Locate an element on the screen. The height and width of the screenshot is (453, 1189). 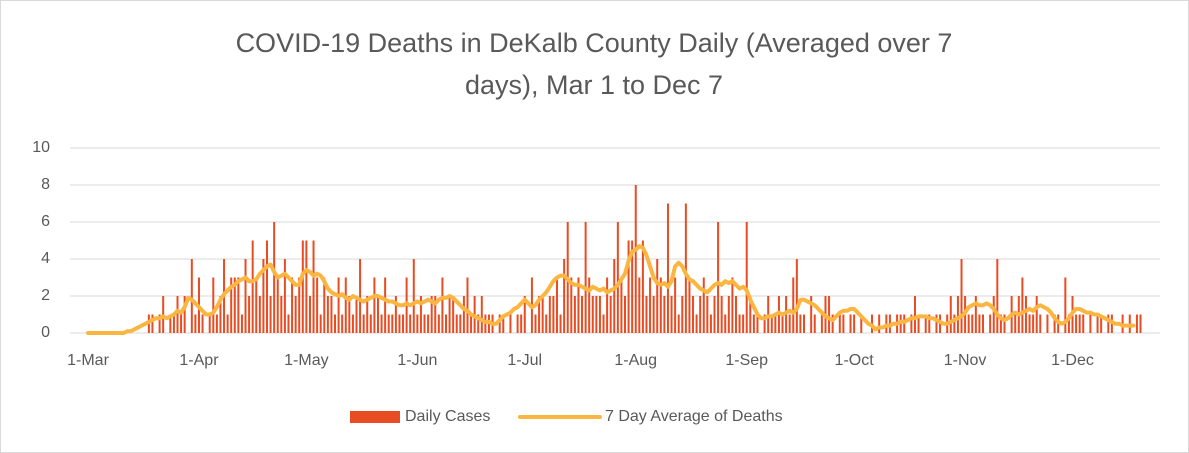
y-tick-label: 0 is located at coordinates (45, 332).